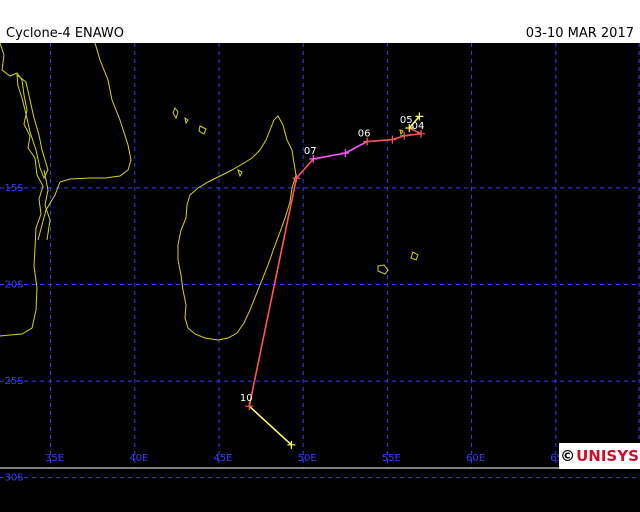 The width and height of the screenshot is (640, 512). Describe the element at coordinates (54, 458) in the screenshot. I see `lon-tick-label: 35E` at that location.